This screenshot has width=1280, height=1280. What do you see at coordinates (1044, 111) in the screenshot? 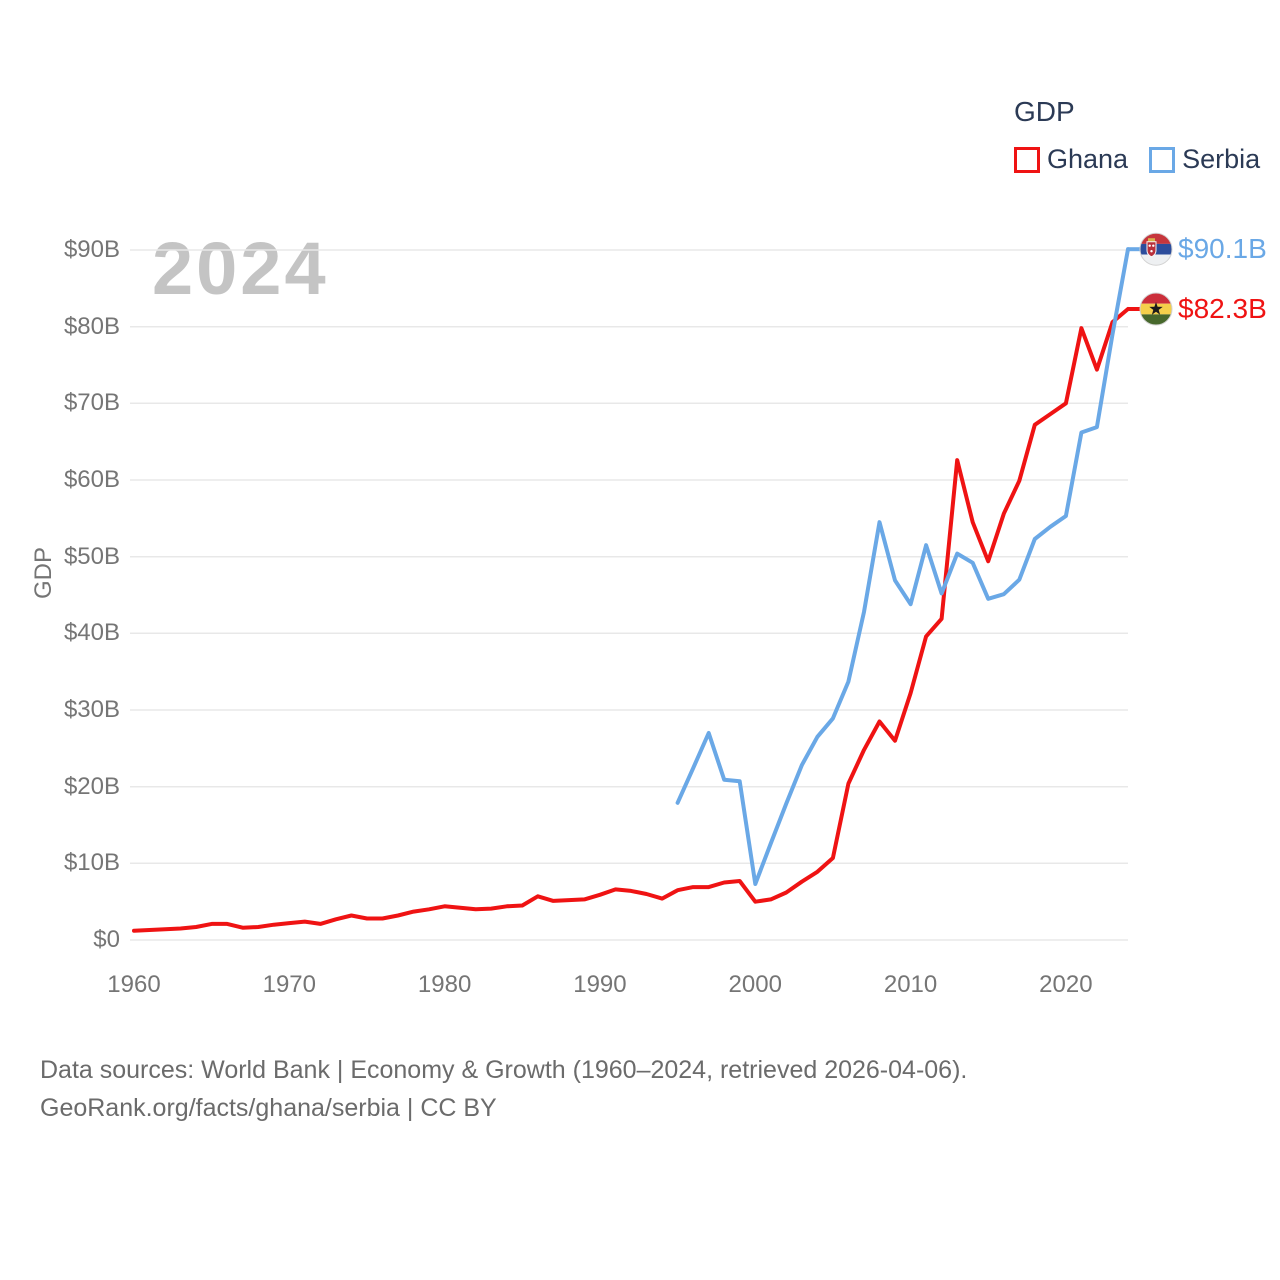
I see `legend-title: GDP` at bounding box center [1044, 111].